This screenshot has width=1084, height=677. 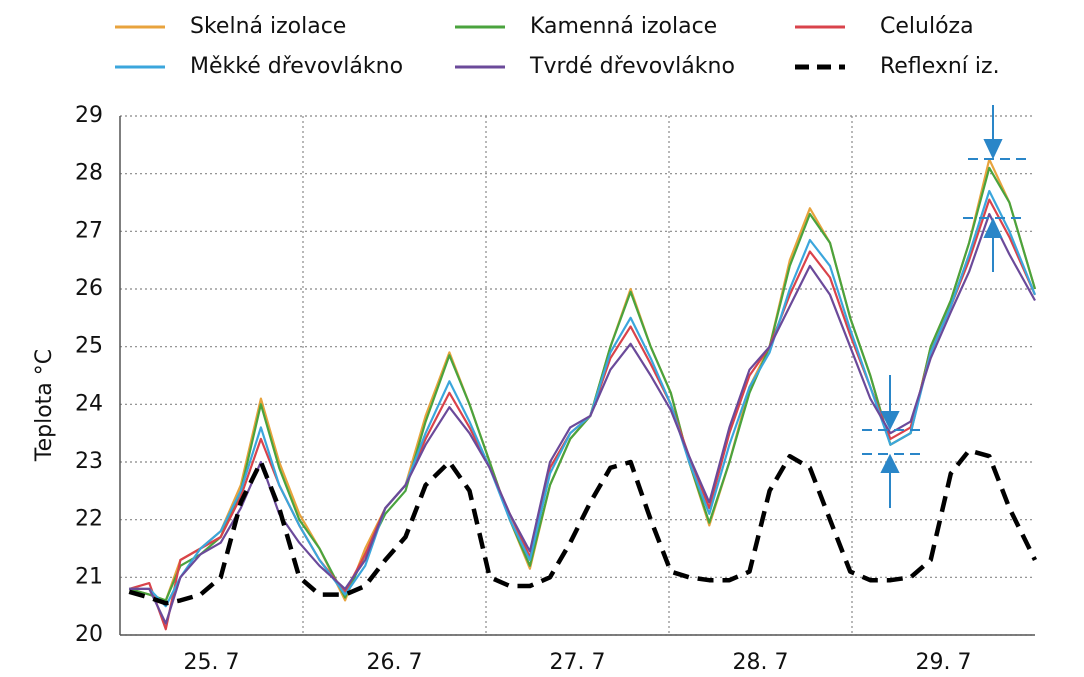 What do you see at coordinates (89, 346) in the screenshot?
I see `y-tick-label: 25` at bounding box center [89, 346].